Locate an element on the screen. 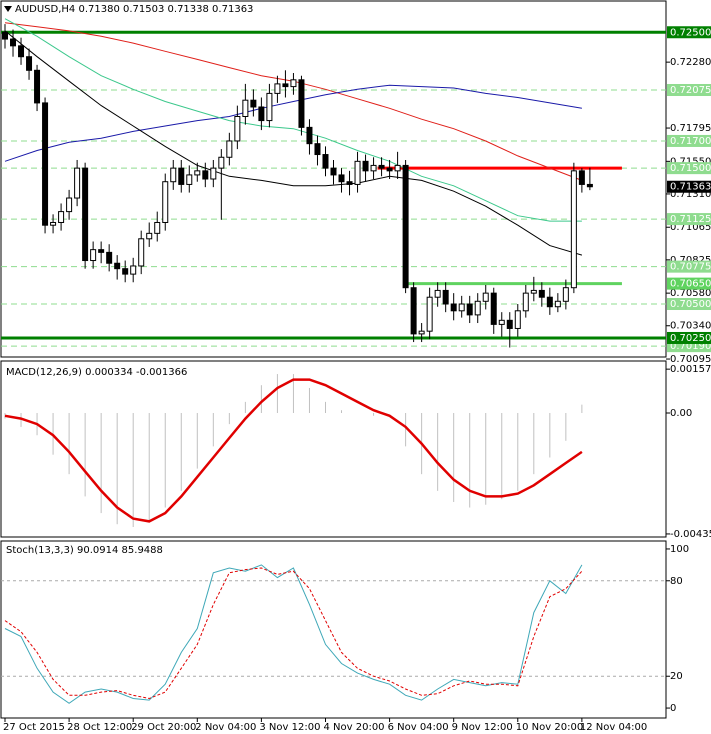 Image resolution: width=711 pixels, height=734 pixels. x-tick-label: 3 Nov 12:00 is located at coordinates (289, 727).